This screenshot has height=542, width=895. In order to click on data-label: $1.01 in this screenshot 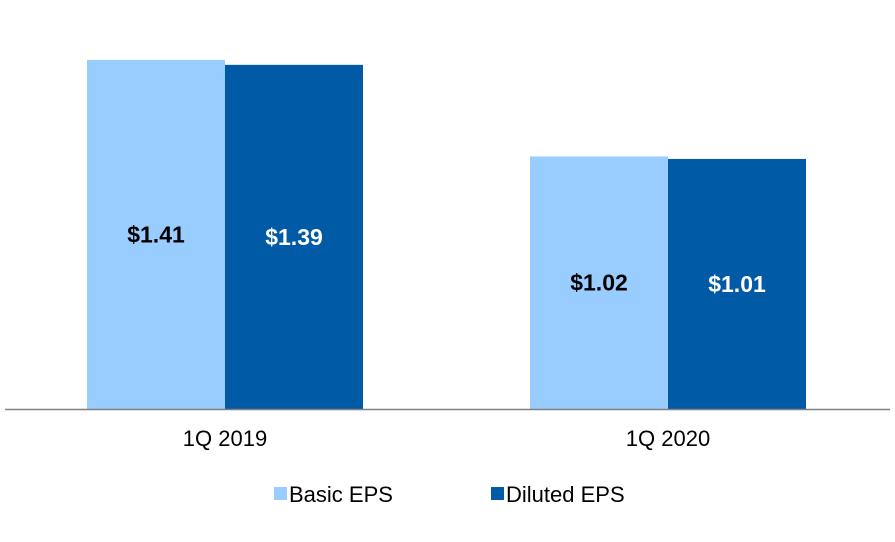, I will do `click(737, 284)`.